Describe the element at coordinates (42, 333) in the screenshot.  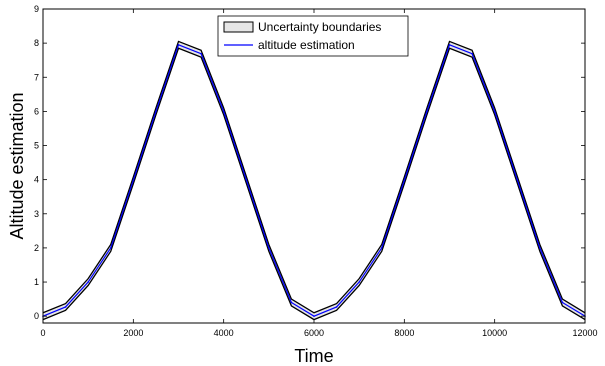
I see `x-tick-label: 0` at that location.